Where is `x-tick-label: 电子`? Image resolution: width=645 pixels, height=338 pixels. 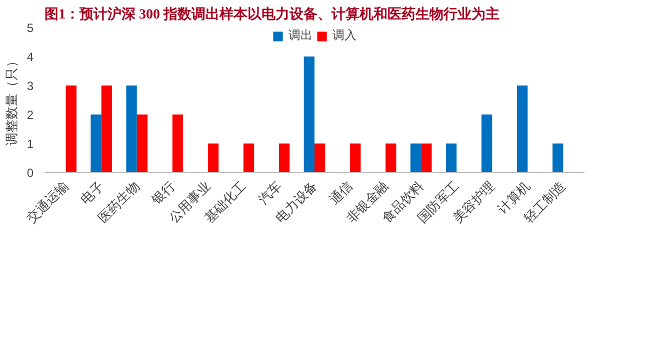
x-tick-label: 电子 is located at coordinates (92, 193).